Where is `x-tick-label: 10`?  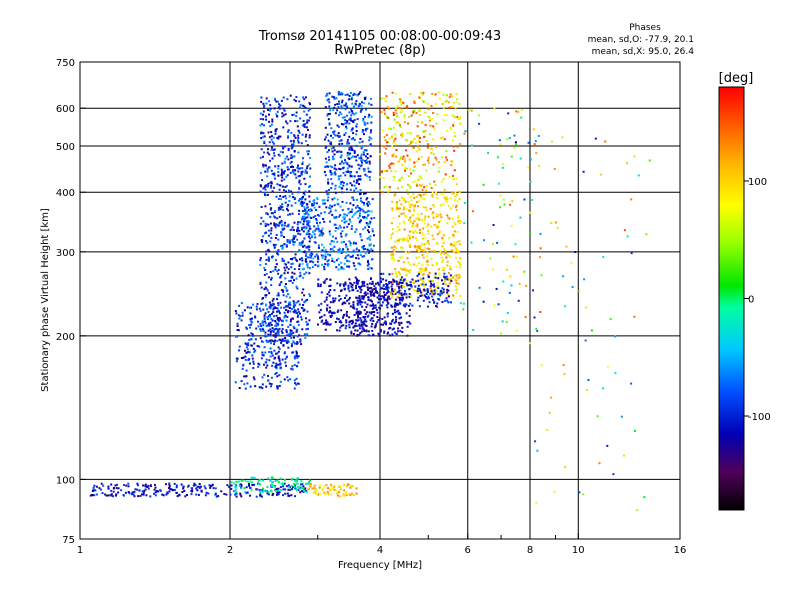 x-tick-label: 10 is located at coordinates (578, 550).